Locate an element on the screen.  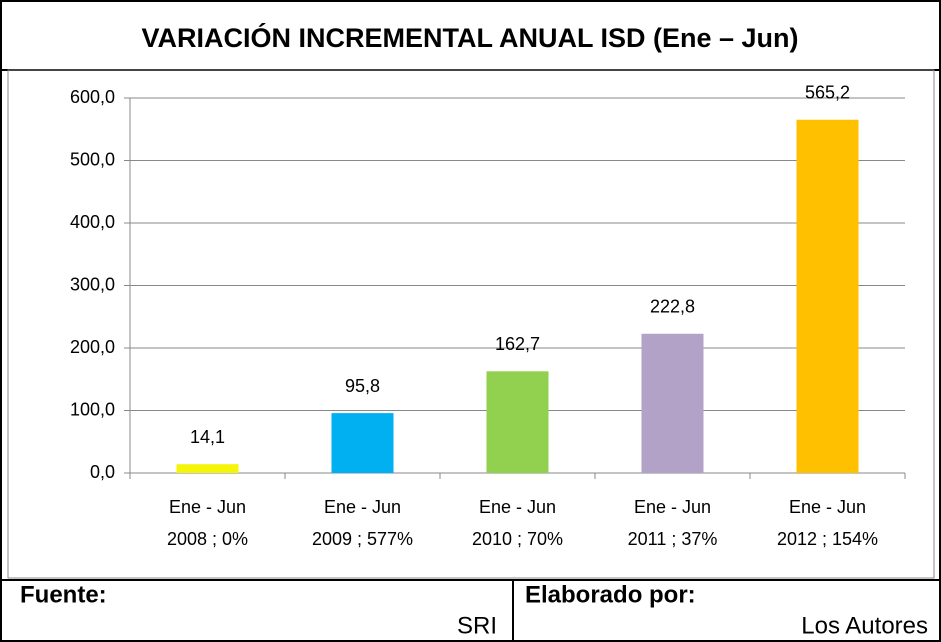
source-label: Fuente: is located at coordinates (63, 594).